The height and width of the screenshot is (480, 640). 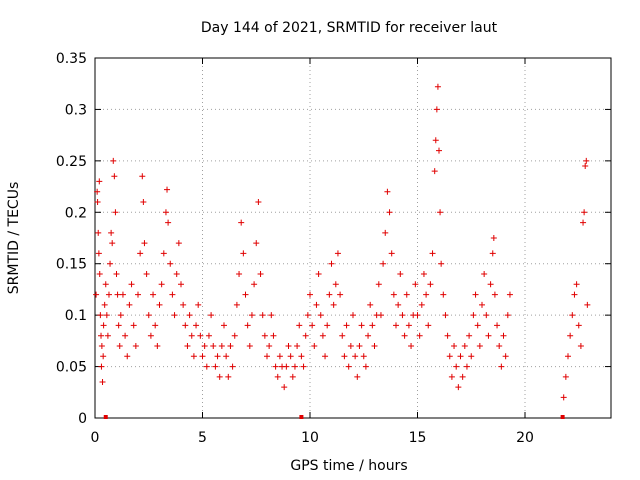 What do you see at coordinates (76, 213) in the screenshot?
I see `y-tick-label: 0.2` at bounding box center [76, 213].